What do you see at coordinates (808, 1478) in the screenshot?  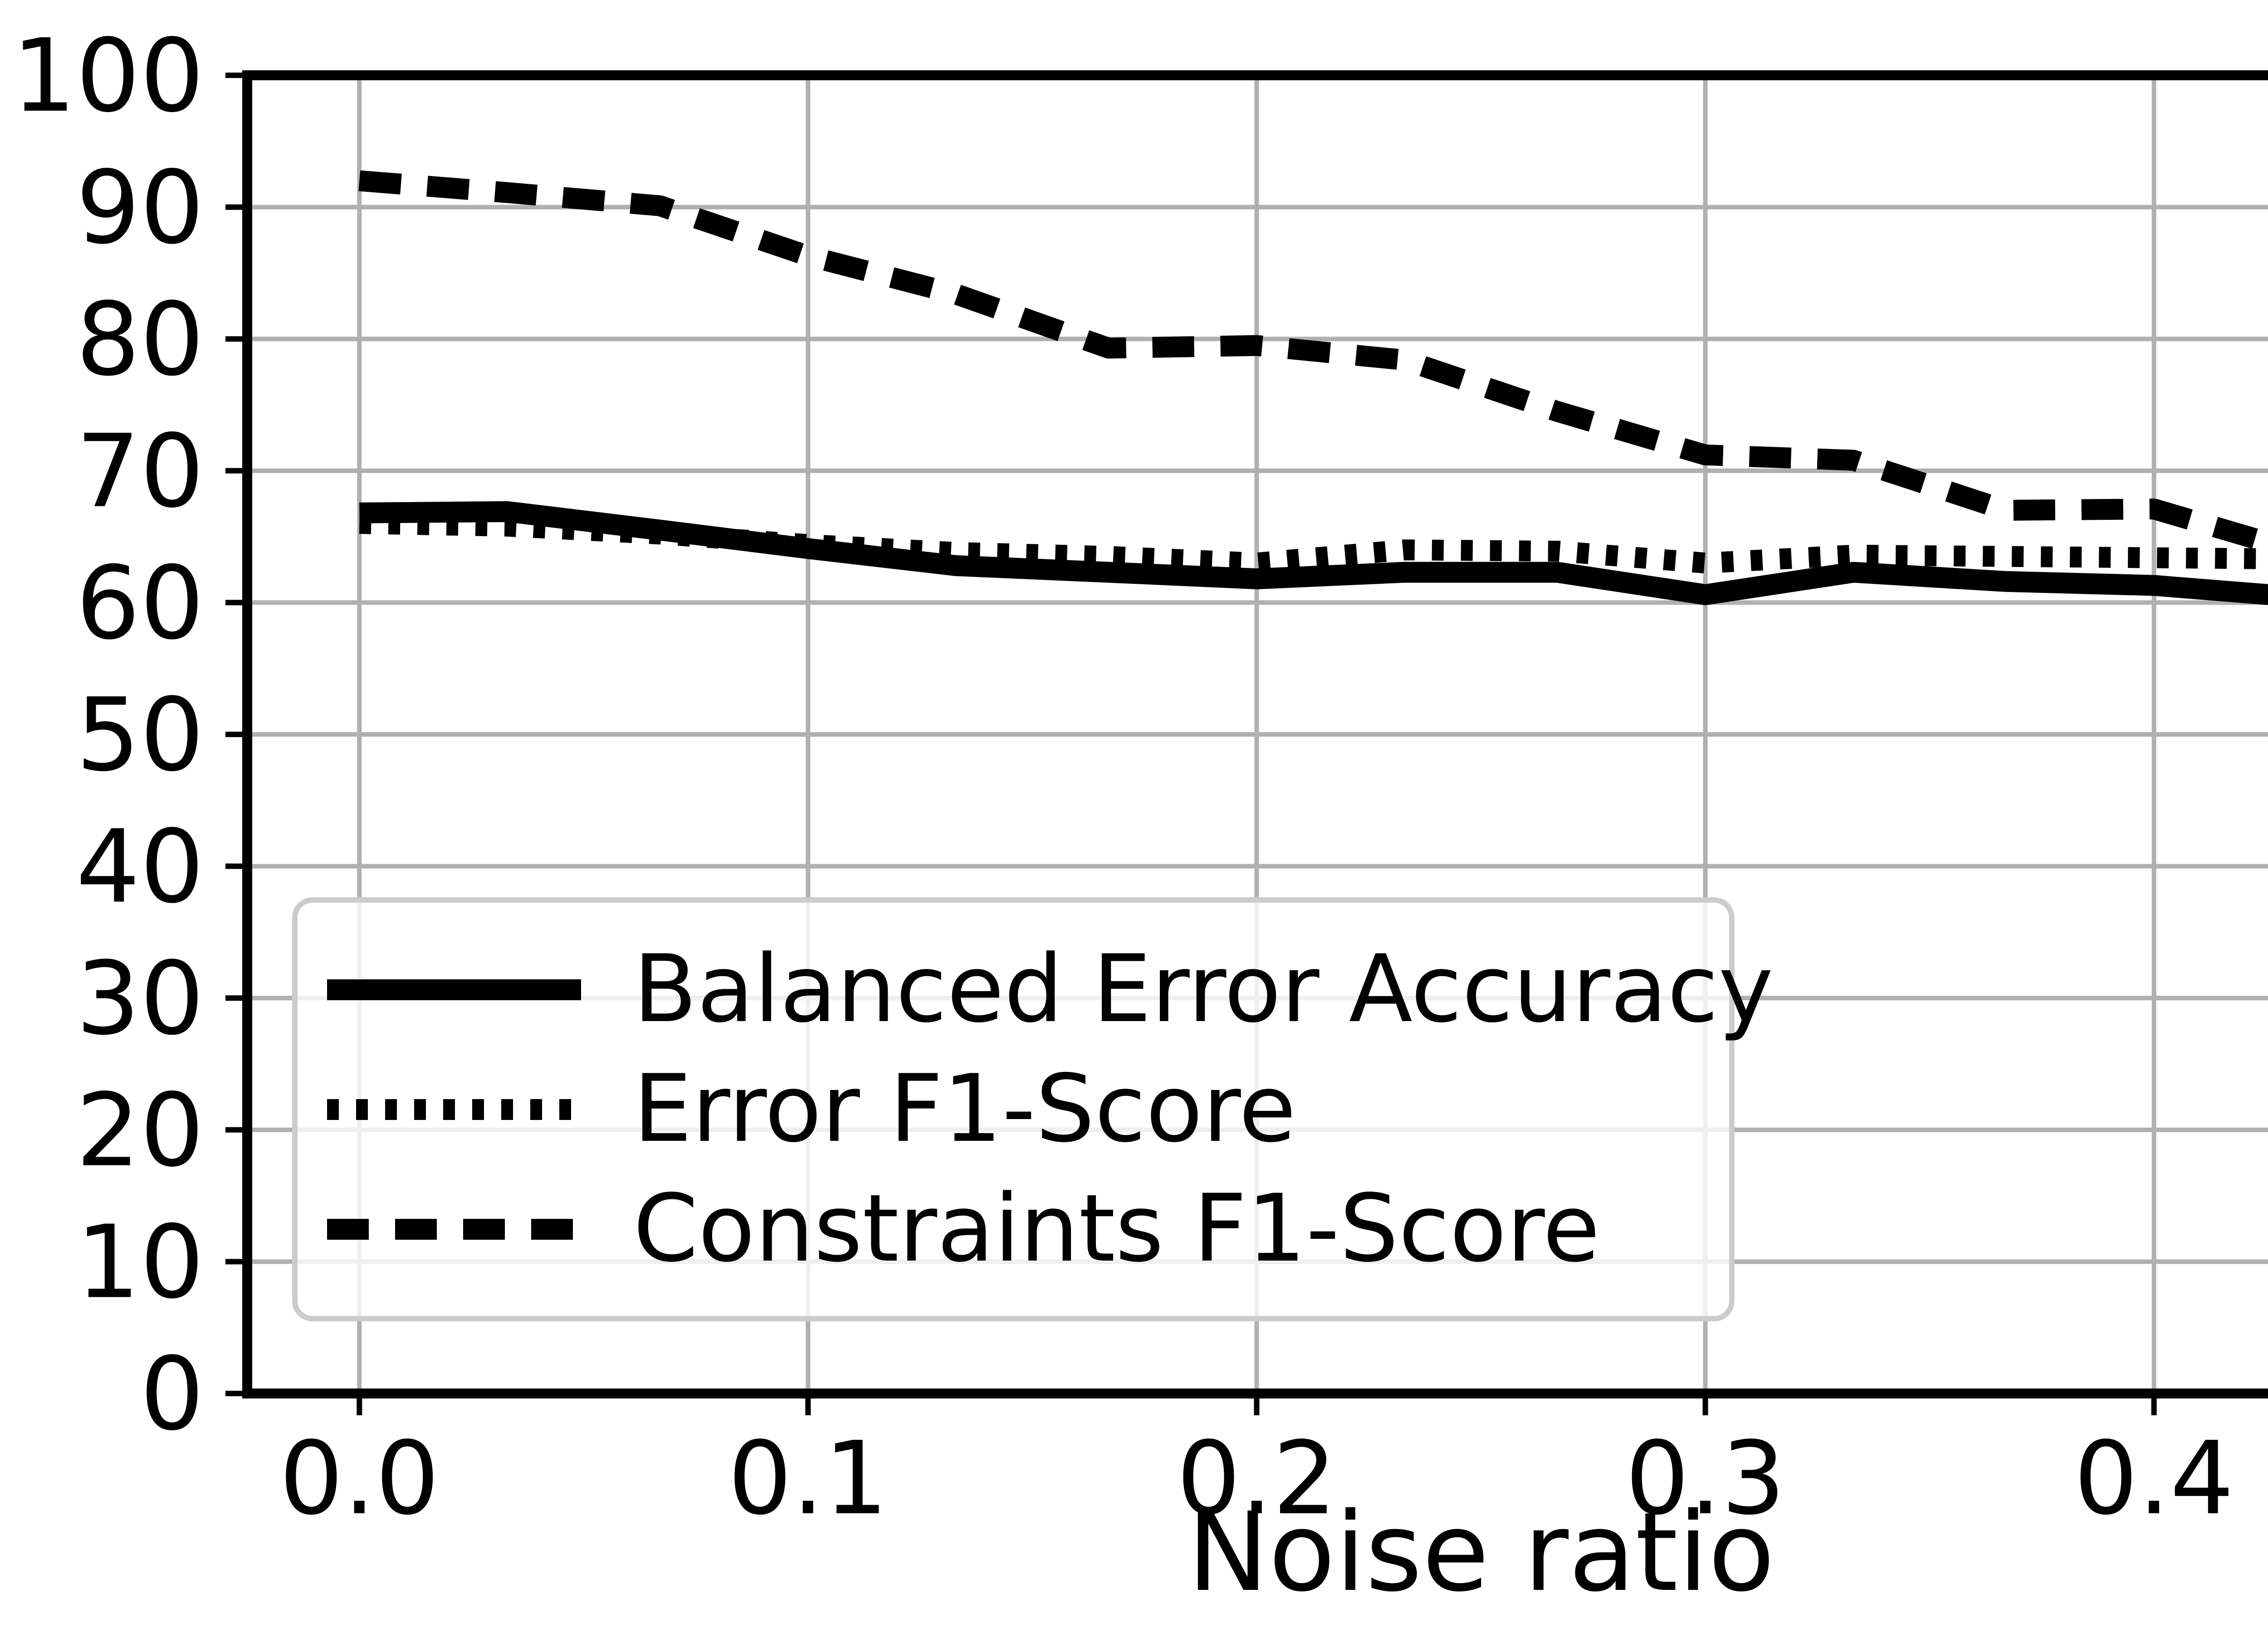 I see `x-tick-label: 0.1` at bounding box center [808, 1478].